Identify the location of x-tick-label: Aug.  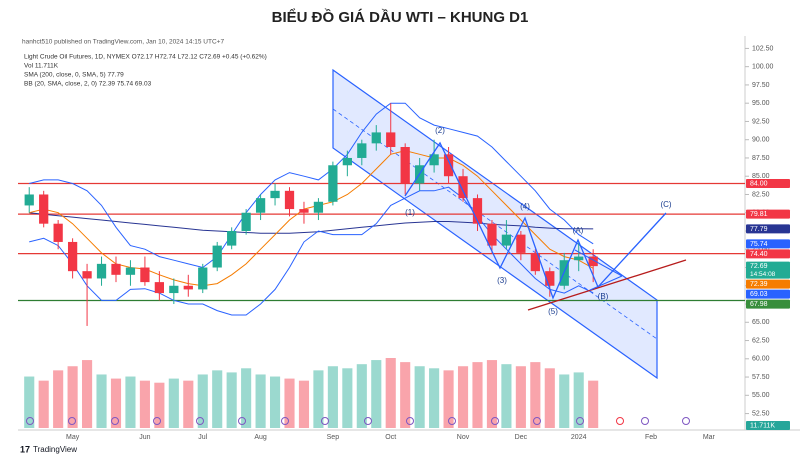
(260, 437).